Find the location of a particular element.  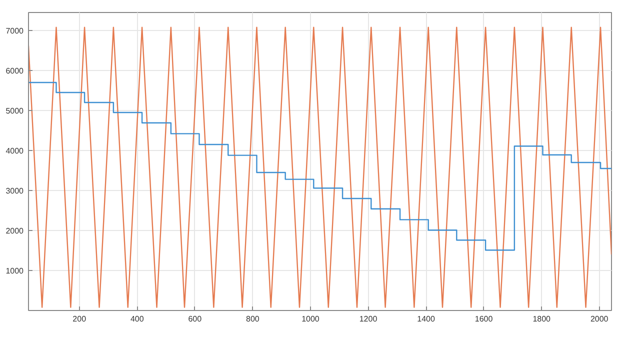

x-tick-label: 400 is located at coordinates (137, 319).